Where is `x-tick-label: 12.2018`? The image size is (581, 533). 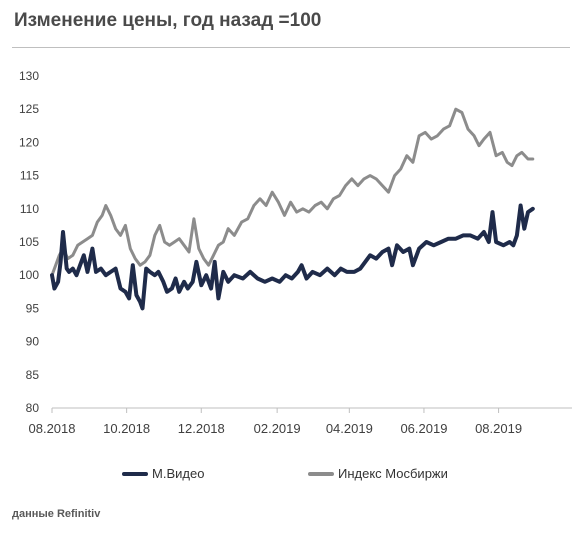 x-tick-label: 12.2018 is located at coordinates (201, 428).